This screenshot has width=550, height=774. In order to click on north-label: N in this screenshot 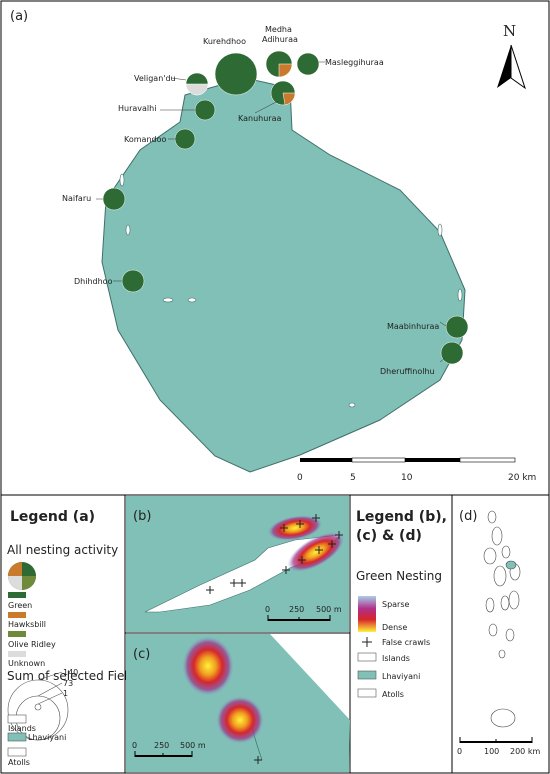, I will do `click(509, 31)`.